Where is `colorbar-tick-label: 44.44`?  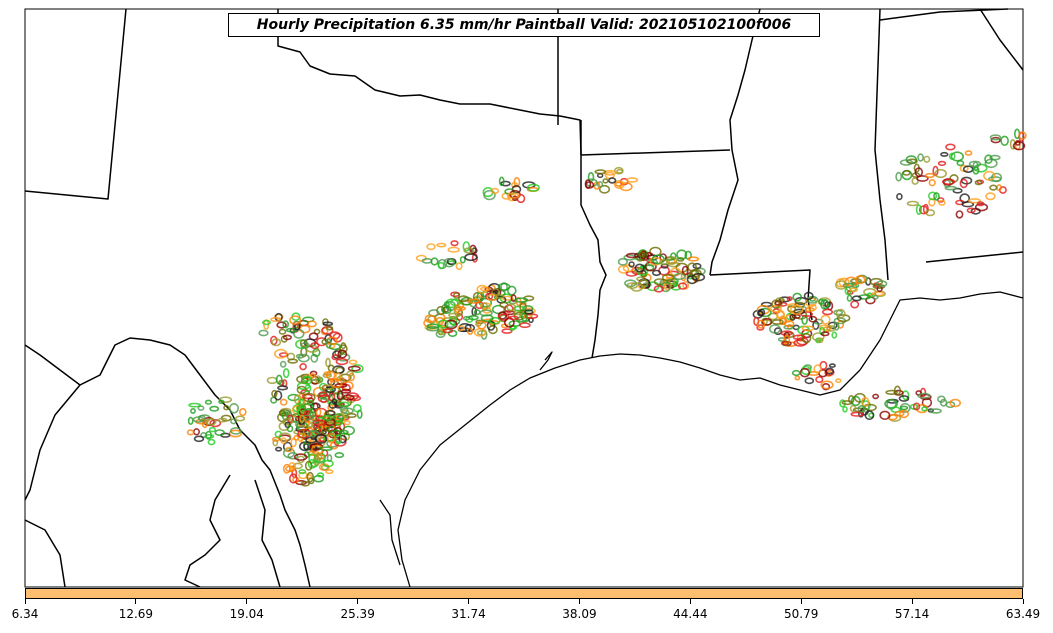
colorbar-tick-label: 44.44 is located at coordinates (690, 614).